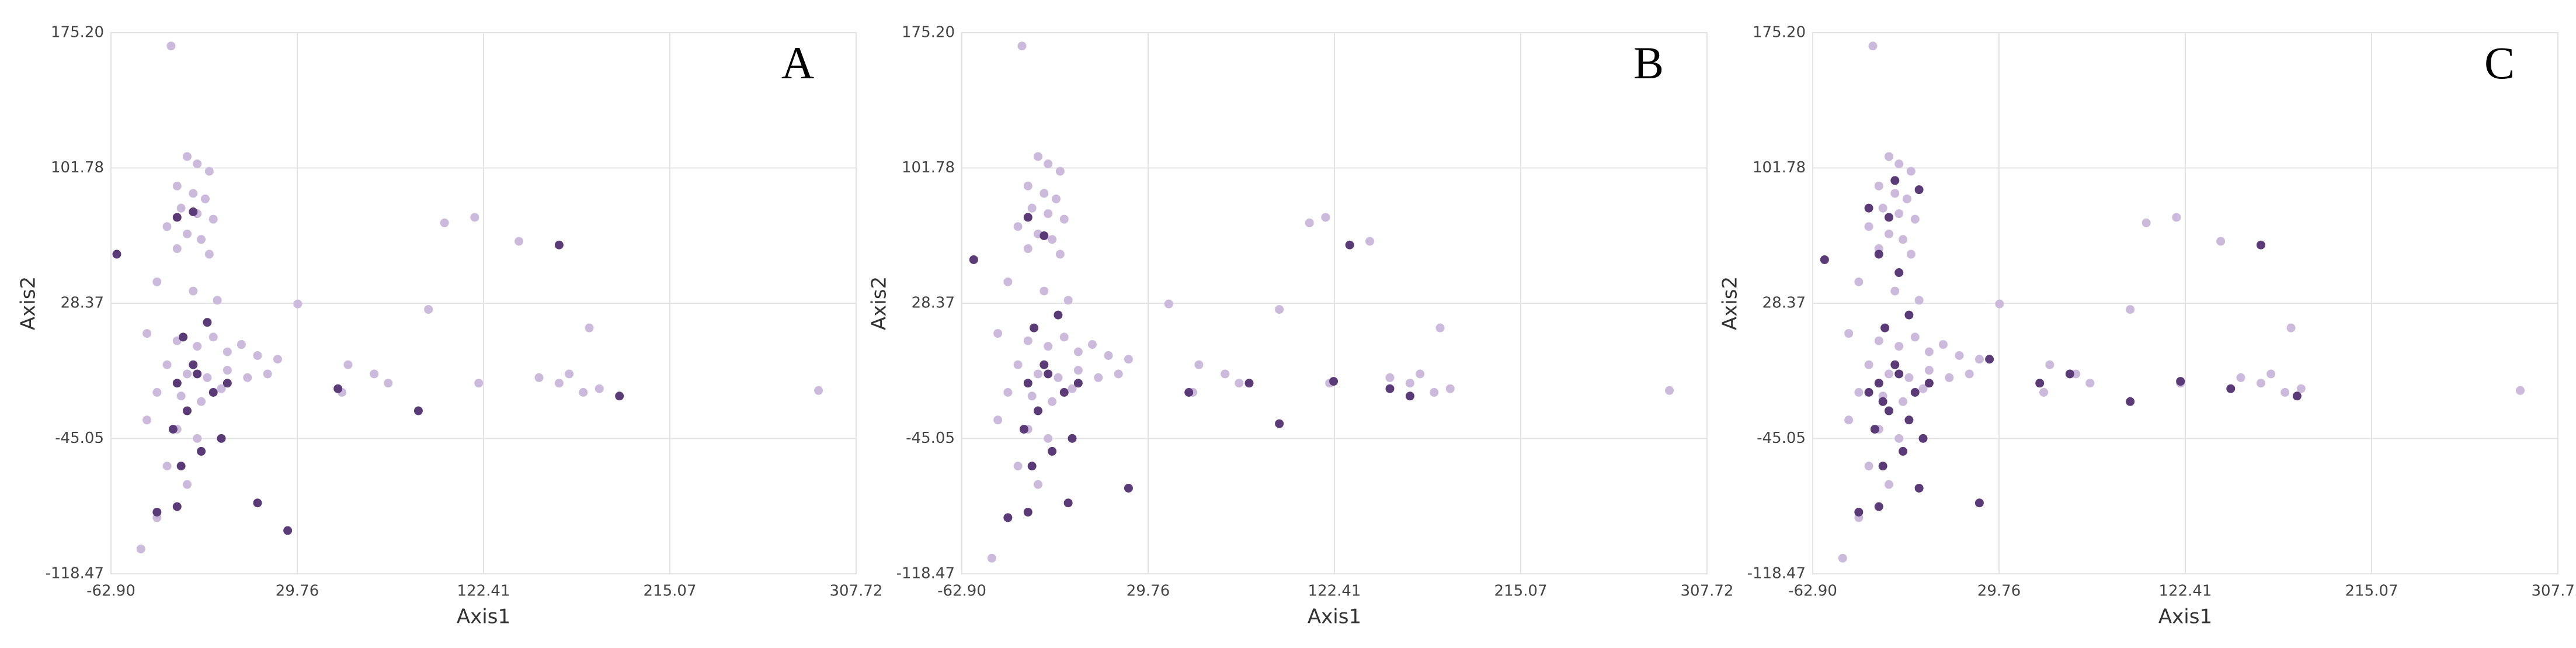 This screenshot has width=2576, height=648. What do you see at coordinates (2500, 62) in the screenshot?
I see `panel-title: C` at bounding box center [2500, 62].